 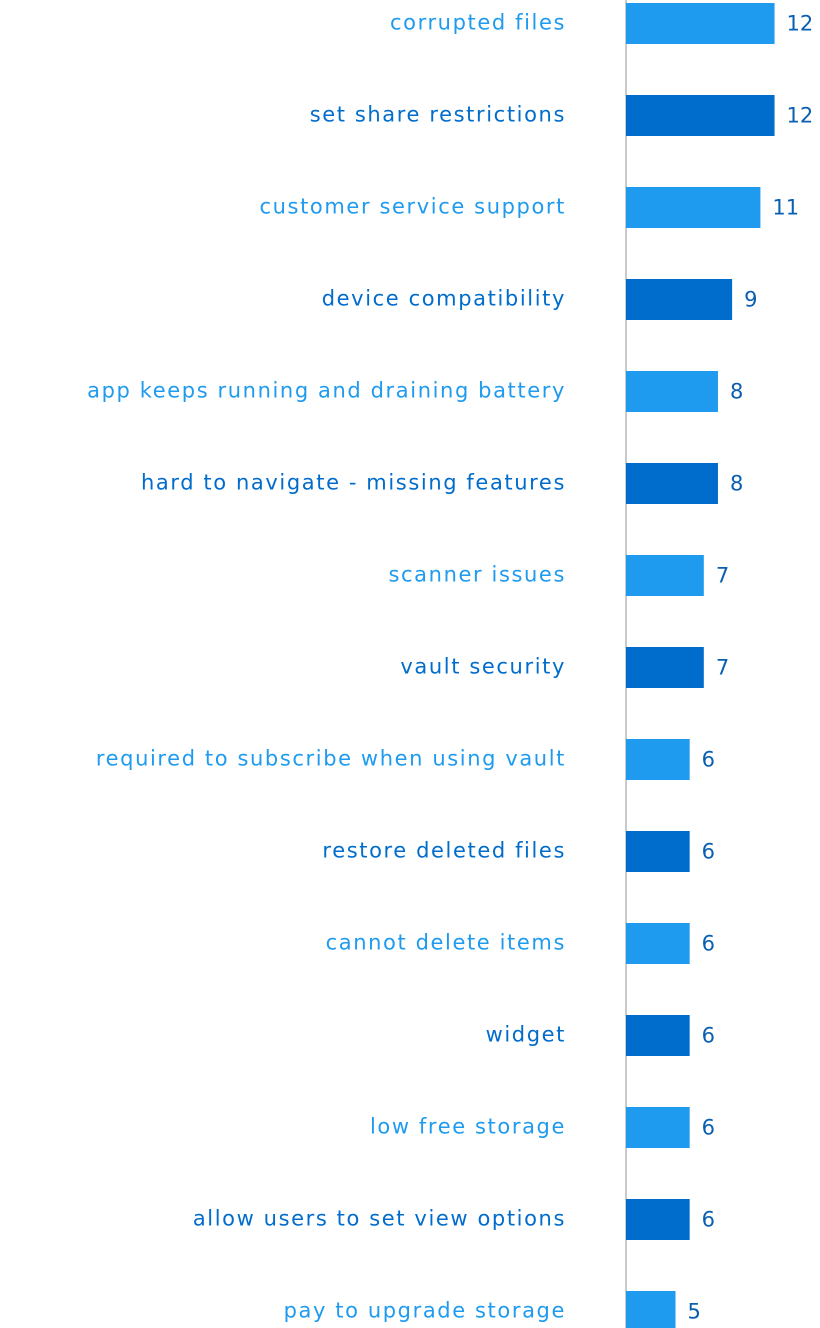 What do you see at coordinates (425, 1311) in the screenshot?
I see `category-label: pay to upgrade storage` at bounding box center [425, 1311].